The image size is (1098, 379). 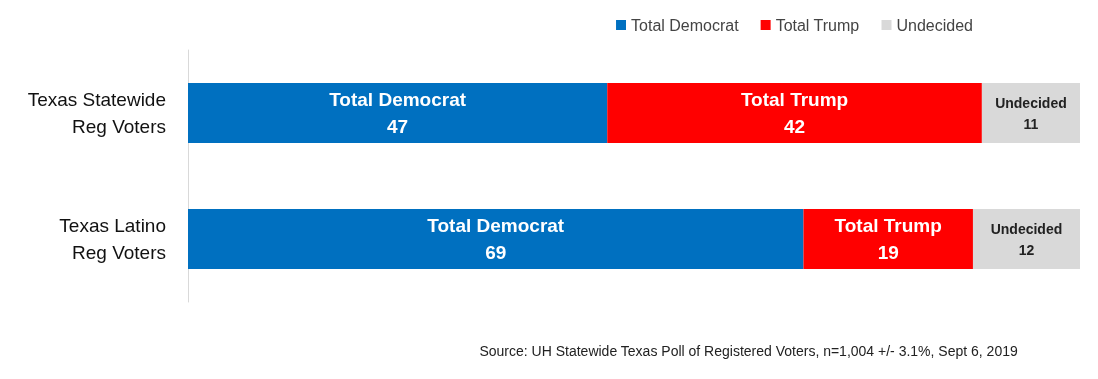 What do you see at coordinates (1026, 249) in the screenshot?
I see `data-label: 12` at bounding box center [1026, 249].